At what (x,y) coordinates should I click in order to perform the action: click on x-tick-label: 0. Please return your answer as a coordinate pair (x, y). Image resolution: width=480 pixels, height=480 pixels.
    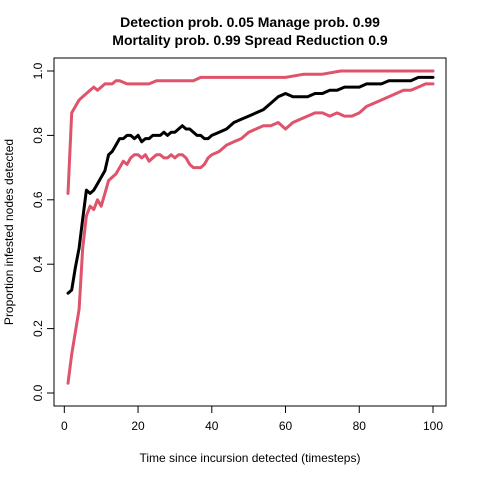
    Looking at the image, I should click on (64, 426).